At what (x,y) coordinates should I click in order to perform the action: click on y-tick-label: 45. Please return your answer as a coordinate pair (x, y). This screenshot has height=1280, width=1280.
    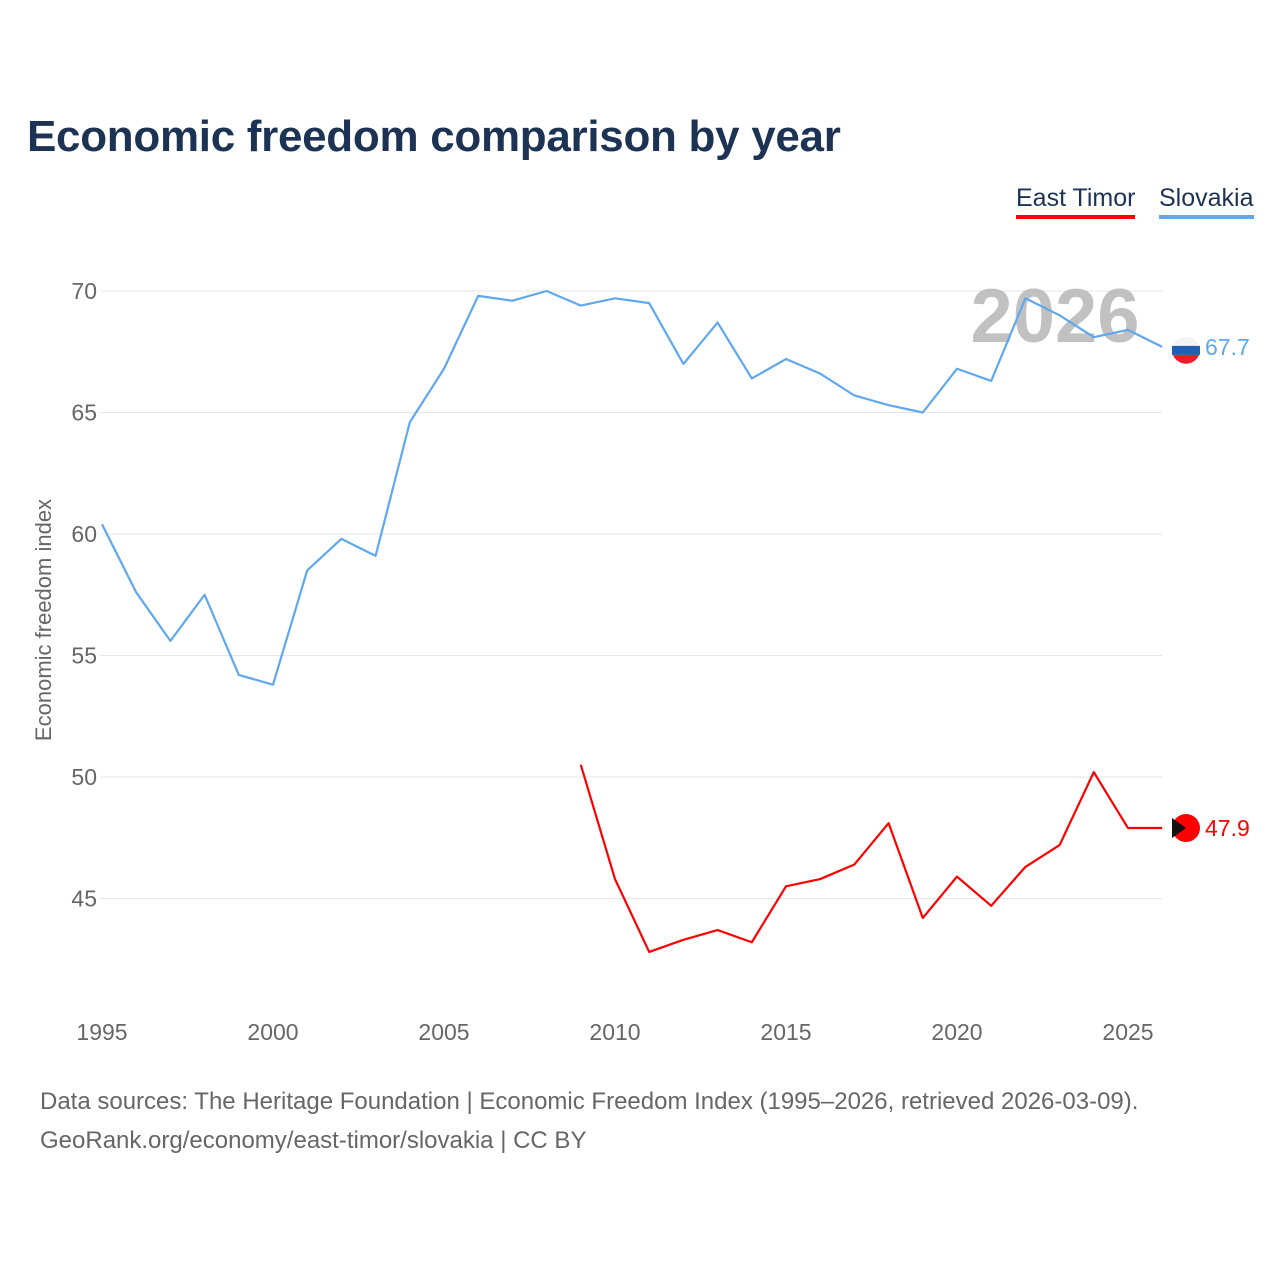
    Looking at the image, I should click on (84, 899).